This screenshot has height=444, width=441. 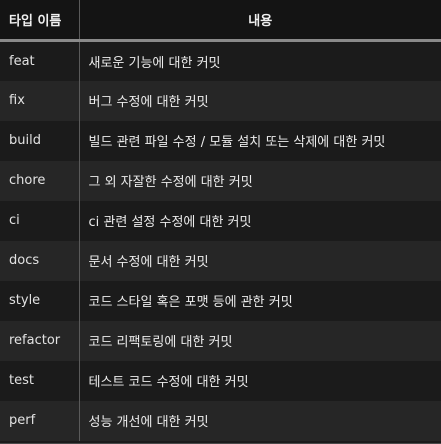 I want to click on table-row: chore 그 외 자잘한 수정에 대한 커밋, so click(x=220, y=180).